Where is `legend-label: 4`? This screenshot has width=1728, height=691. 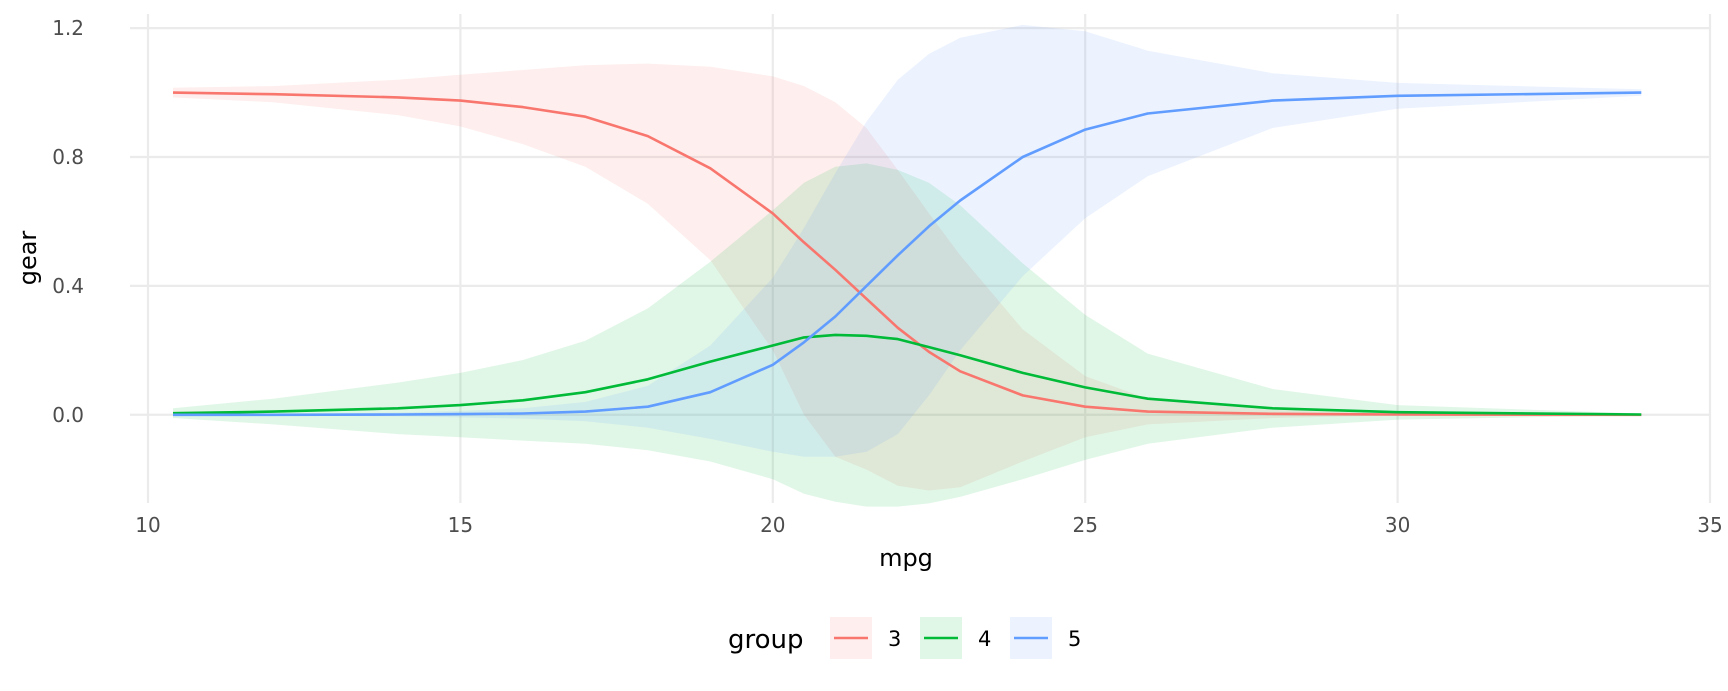 legend-label: 4 is located at coordinates (984, 639).